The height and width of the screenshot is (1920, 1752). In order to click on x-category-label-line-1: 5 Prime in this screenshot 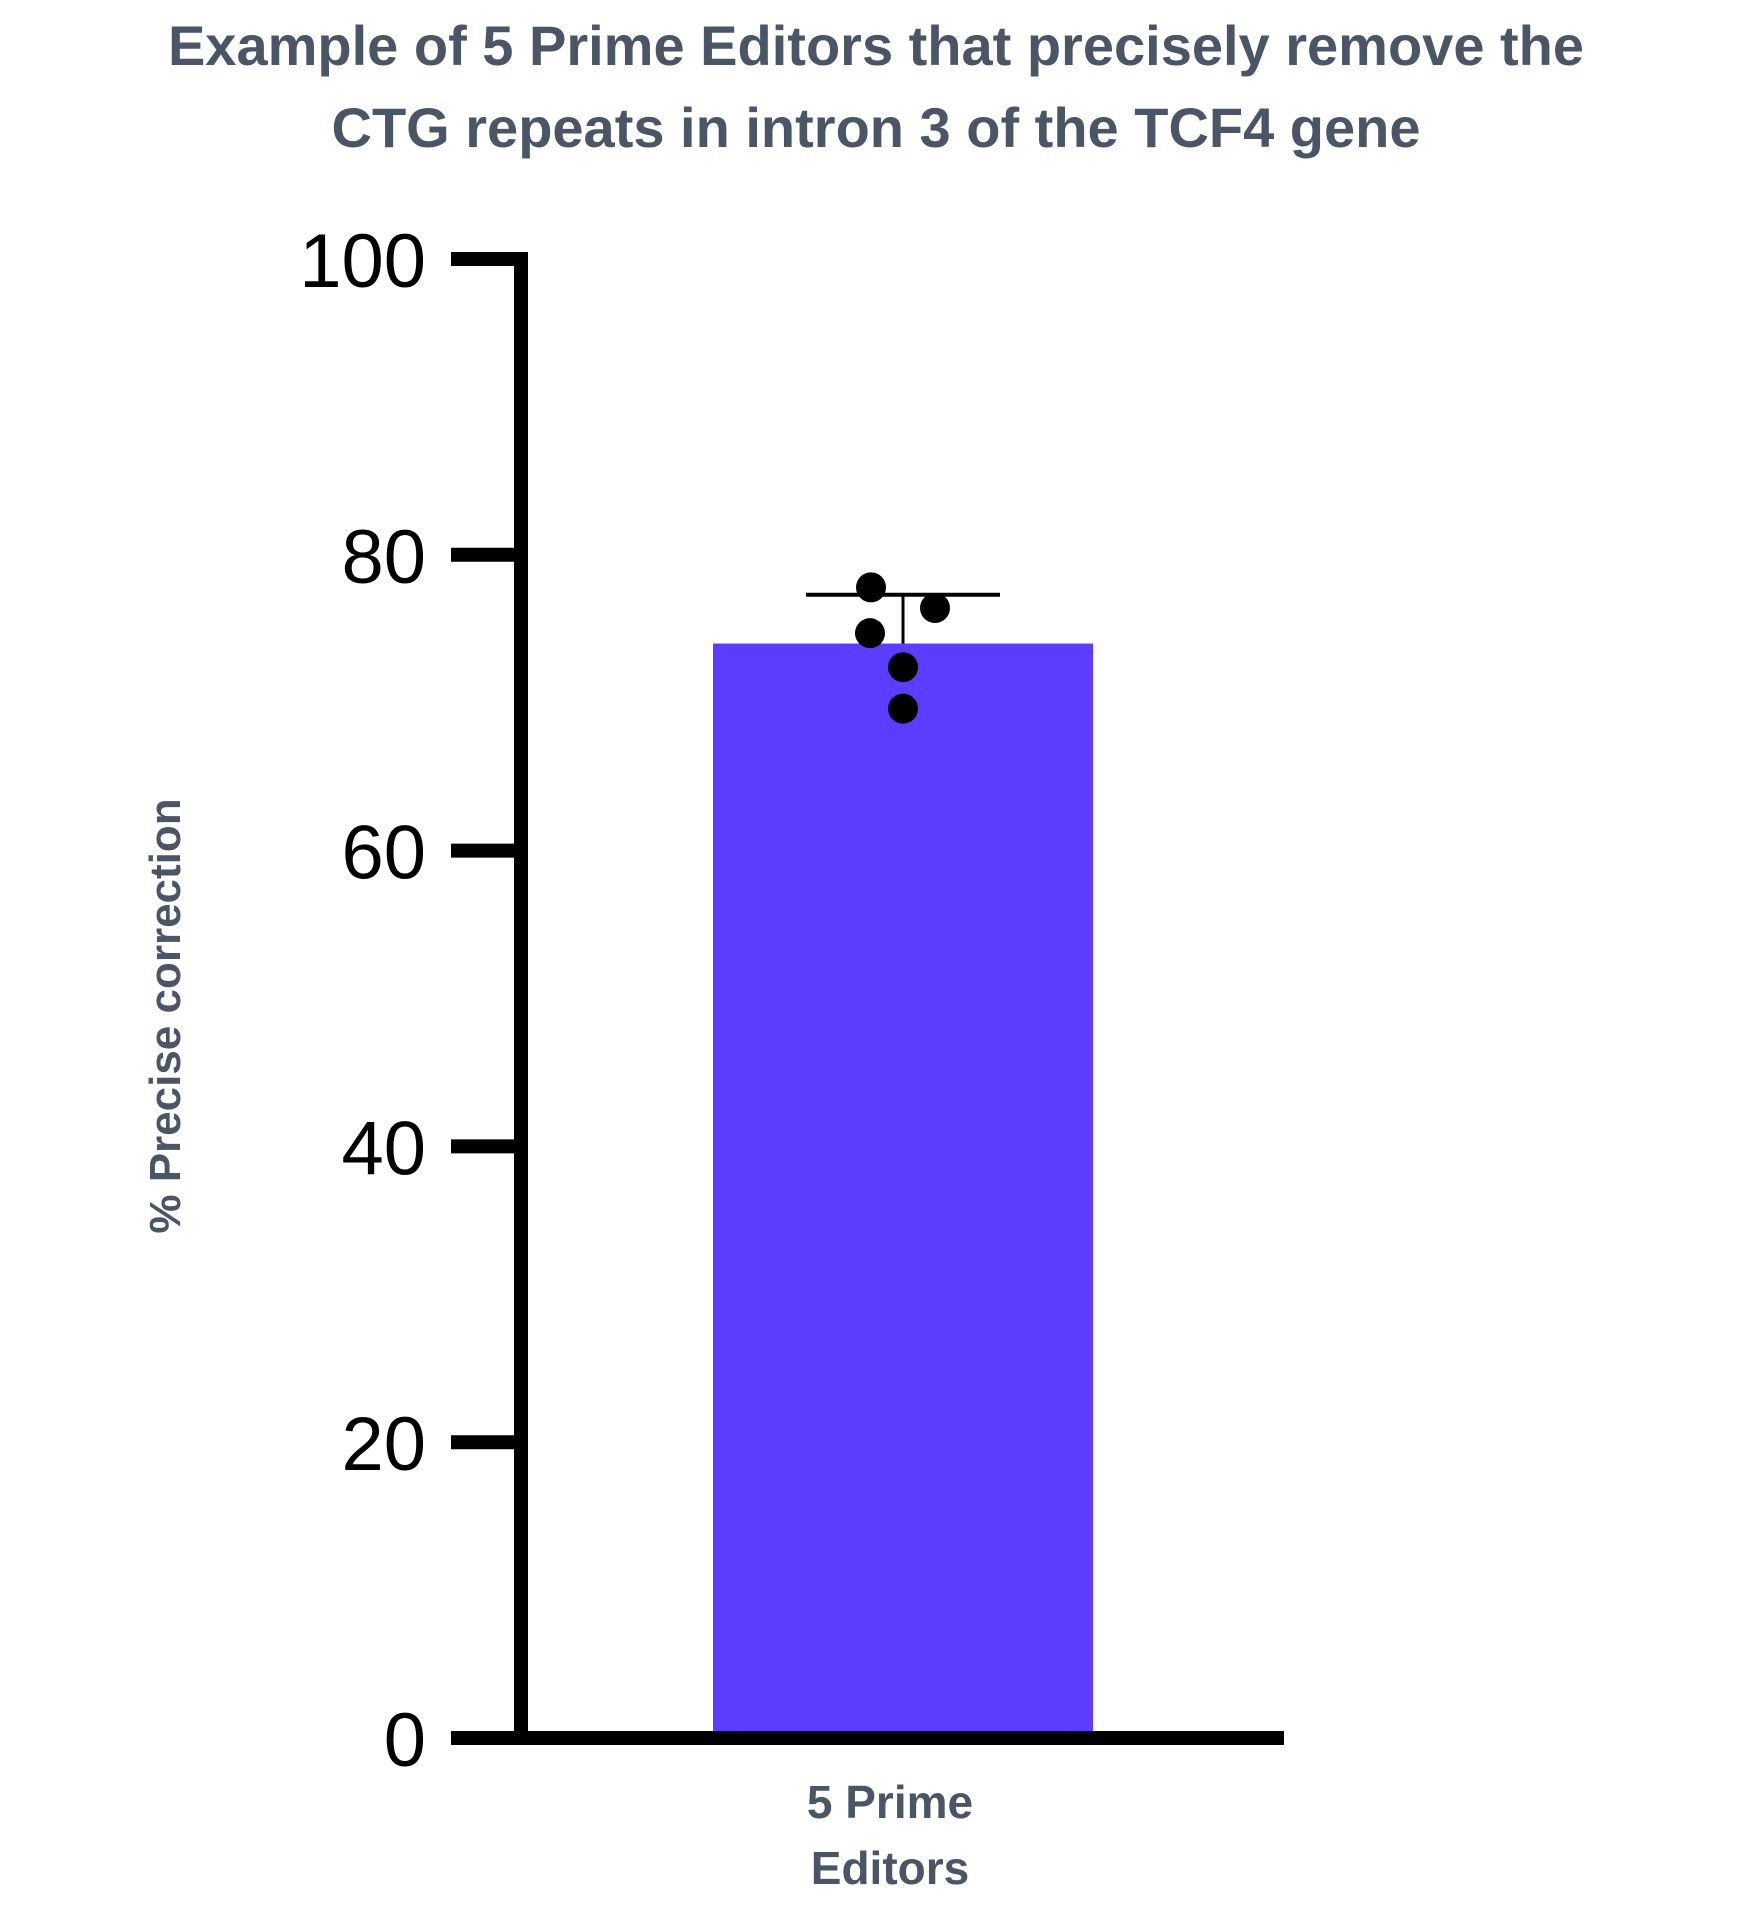, I will do `click(890, 1802)`.